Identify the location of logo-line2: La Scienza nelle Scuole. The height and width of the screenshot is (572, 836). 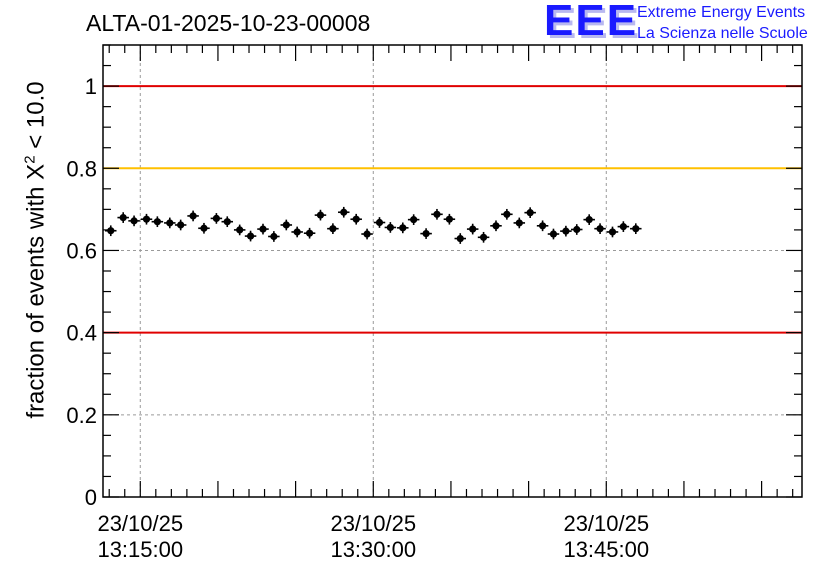
(722, 33).